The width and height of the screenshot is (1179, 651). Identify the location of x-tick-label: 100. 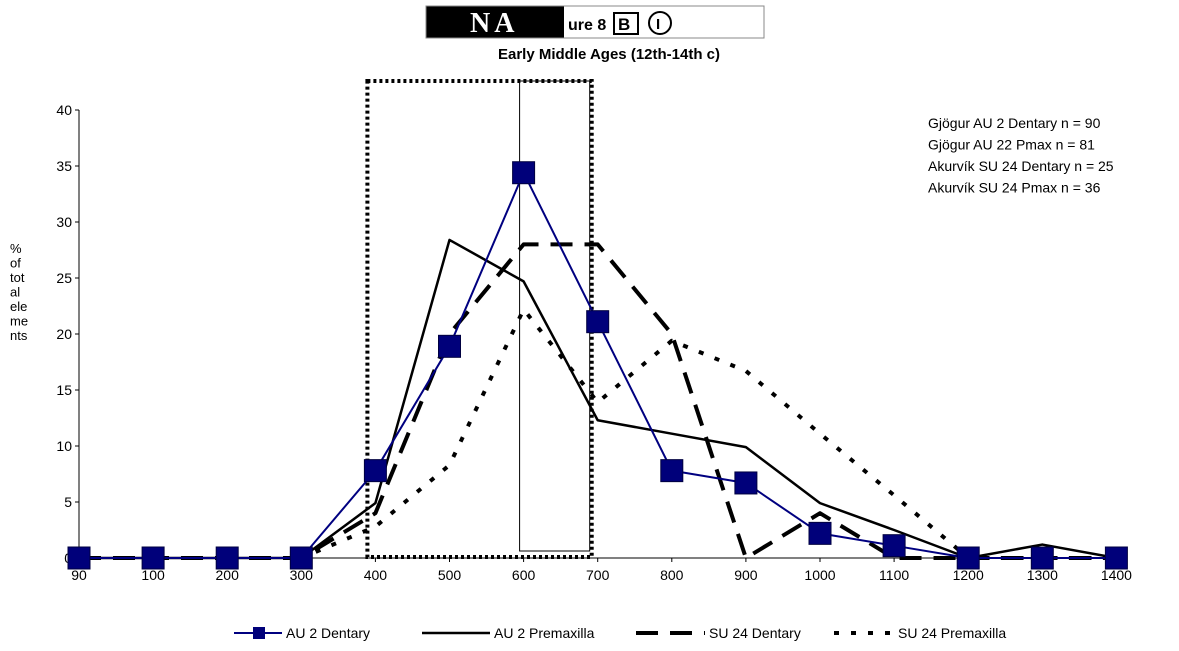
(153, 575).